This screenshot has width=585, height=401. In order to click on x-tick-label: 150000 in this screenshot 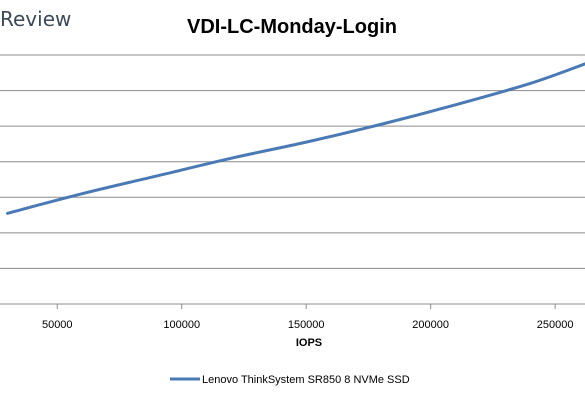, I will do `click(306, 325)`.